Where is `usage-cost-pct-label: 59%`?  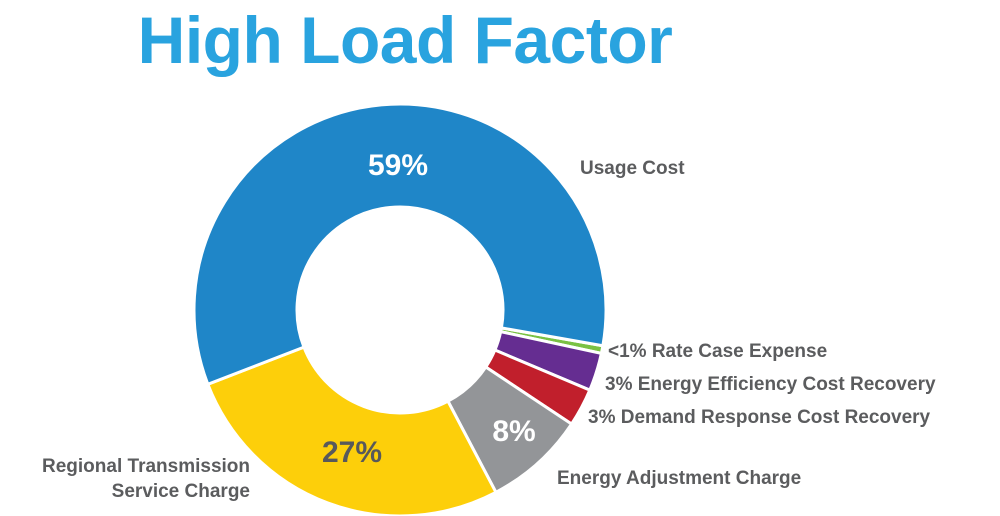
usage-cost-pct-label: 59% is located at coordinates (398, 165).